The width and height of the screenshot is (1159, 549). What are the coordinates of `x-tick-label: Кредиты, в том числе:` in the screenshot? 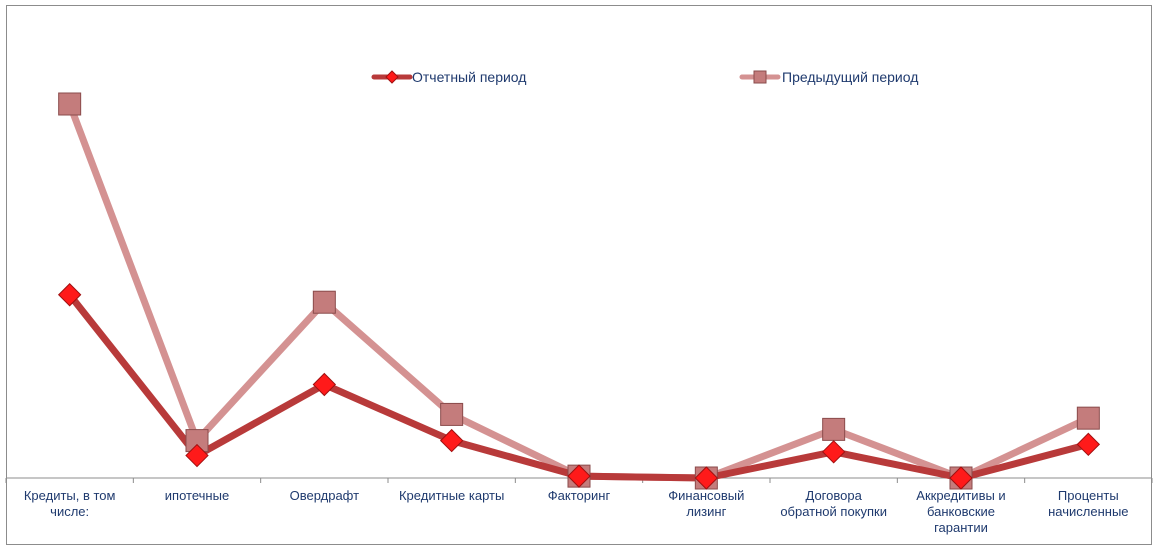 It's located at (70, 503).